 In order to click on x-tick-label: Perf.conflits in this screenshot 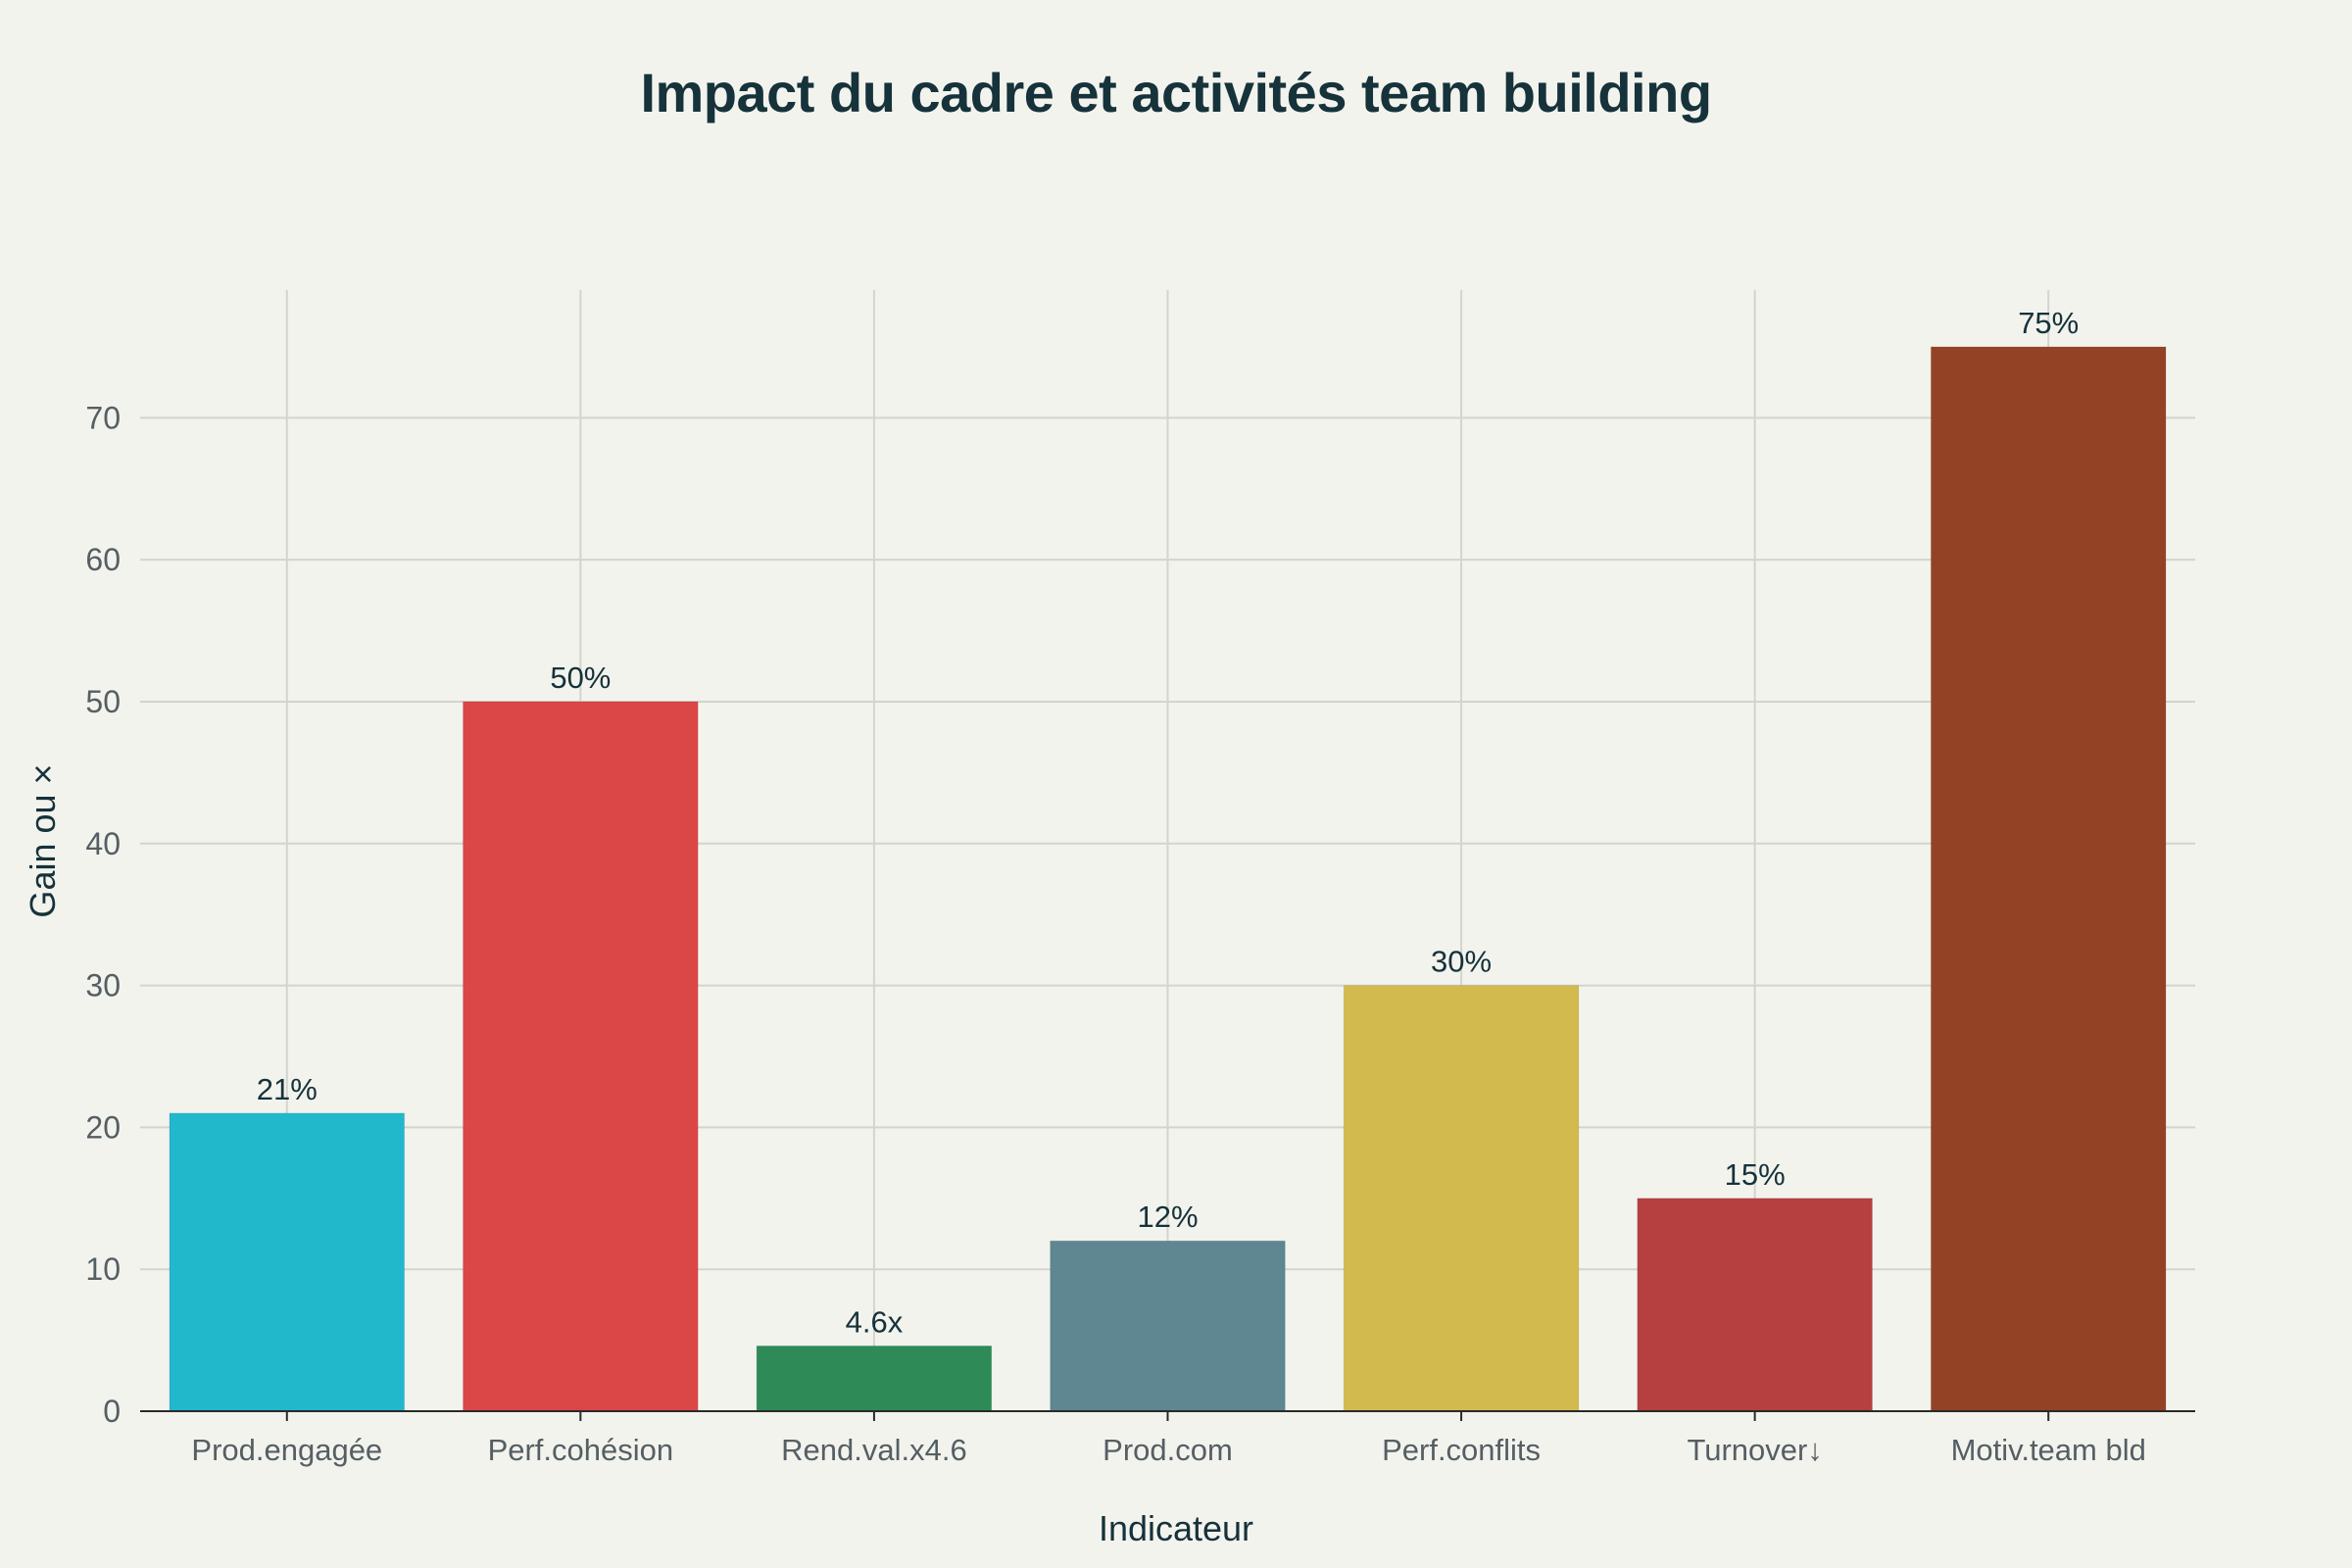, I will do `click(1461, 1450)`.